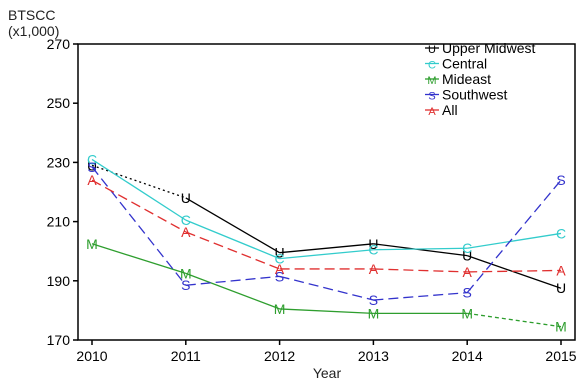 The width and height of the screenshot is (581, 381). Describe the element at coordinates (488, 48) in the screenshot. I see `legend-label-upper-midwest: Upper Midwest` at that location.